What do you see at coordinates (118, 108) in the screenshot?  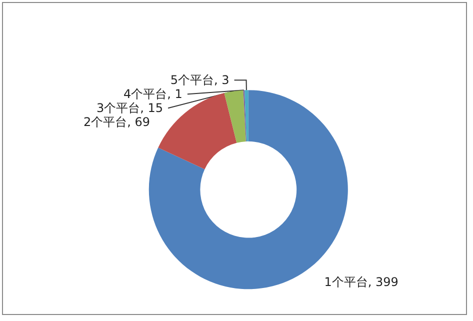 I see `slice-label: 3个平台` at bounding box center [118, 108].